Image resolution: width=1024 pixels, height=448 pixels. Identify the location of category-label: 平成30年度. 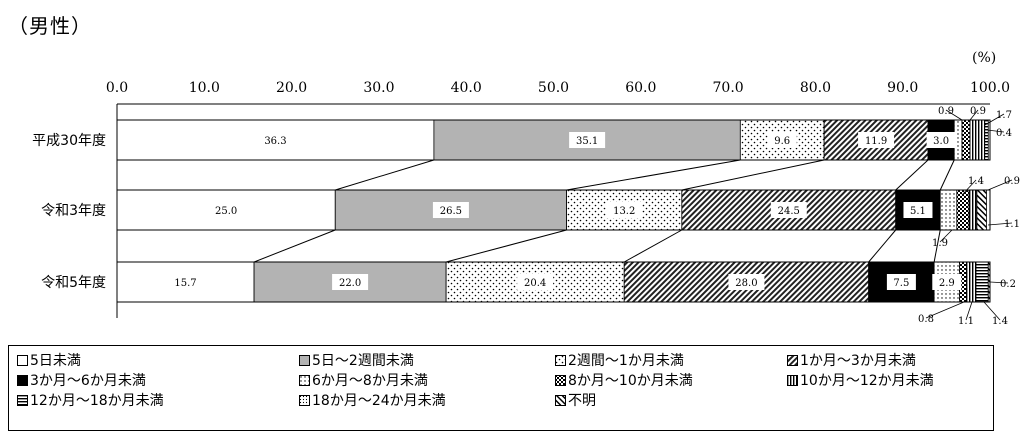
(69, 141).